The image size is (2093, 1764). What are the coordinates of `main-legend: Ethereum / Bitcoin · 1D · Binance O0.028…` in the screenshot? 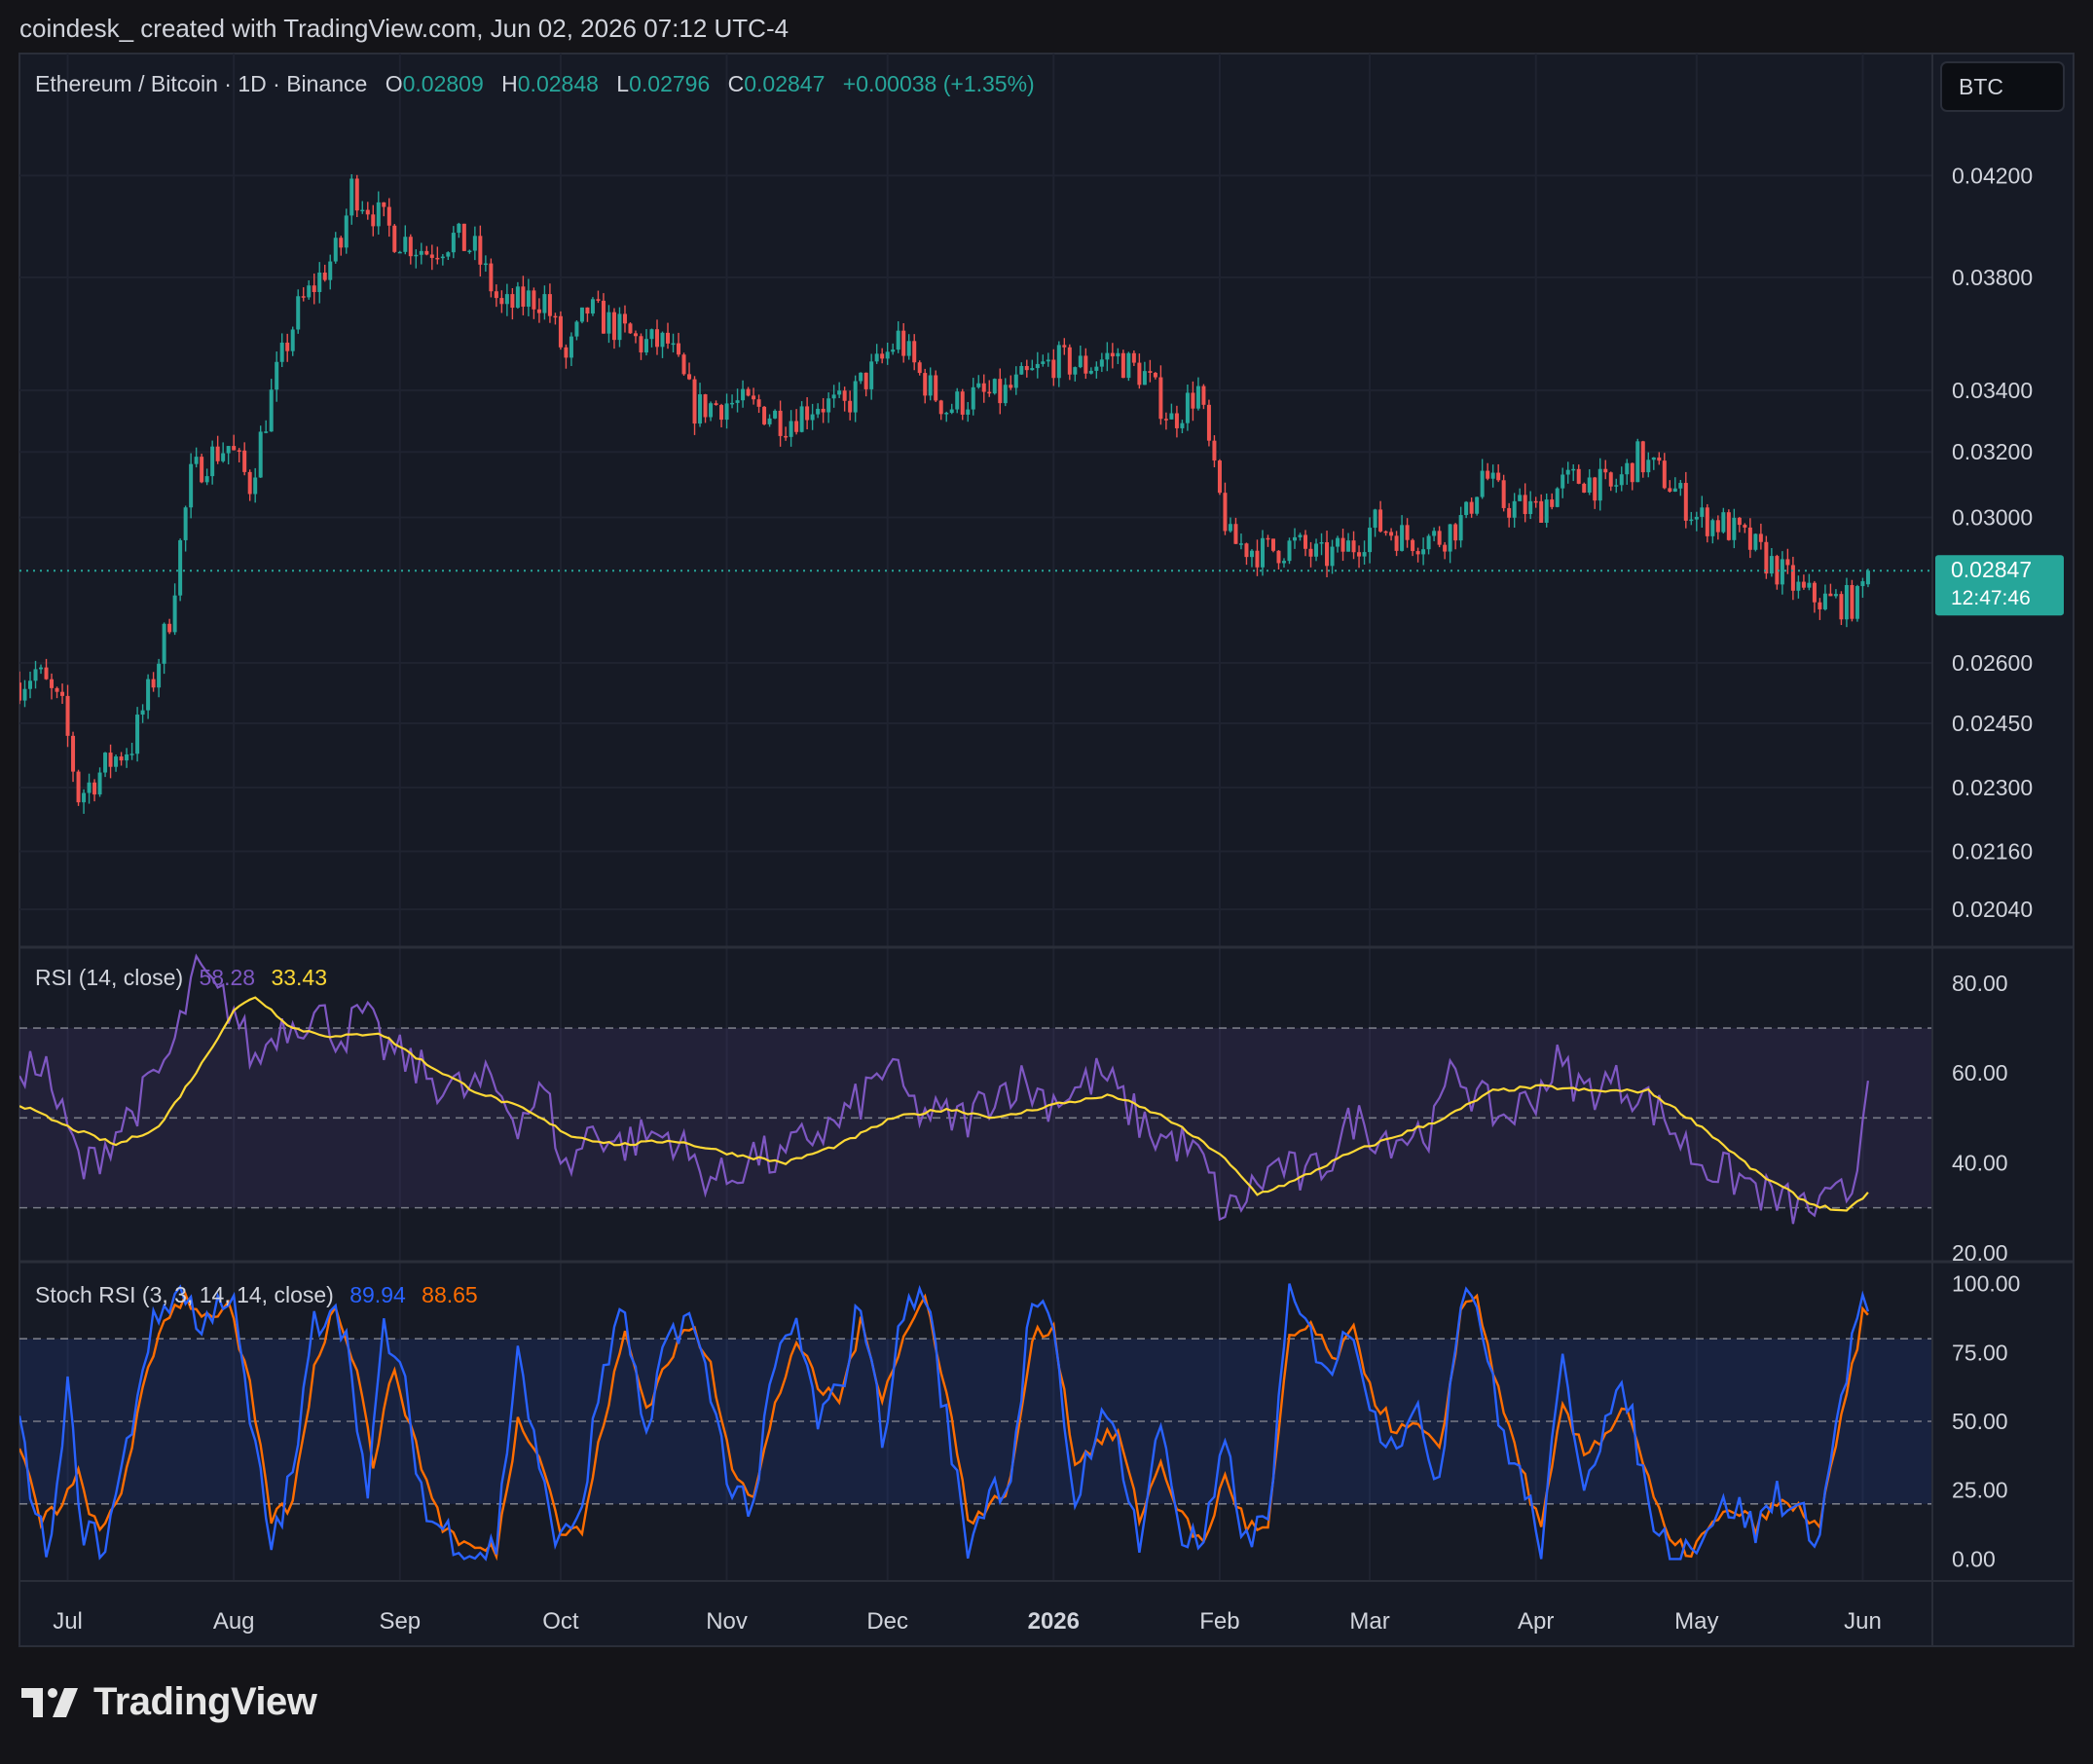 It's located at (535, 83).